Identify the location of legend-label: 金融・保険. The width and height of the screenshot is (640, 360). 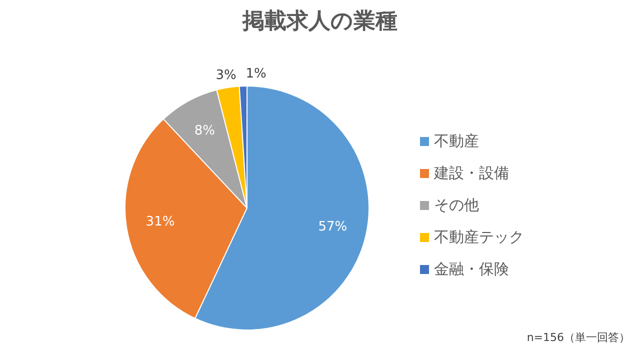
(471, 269).